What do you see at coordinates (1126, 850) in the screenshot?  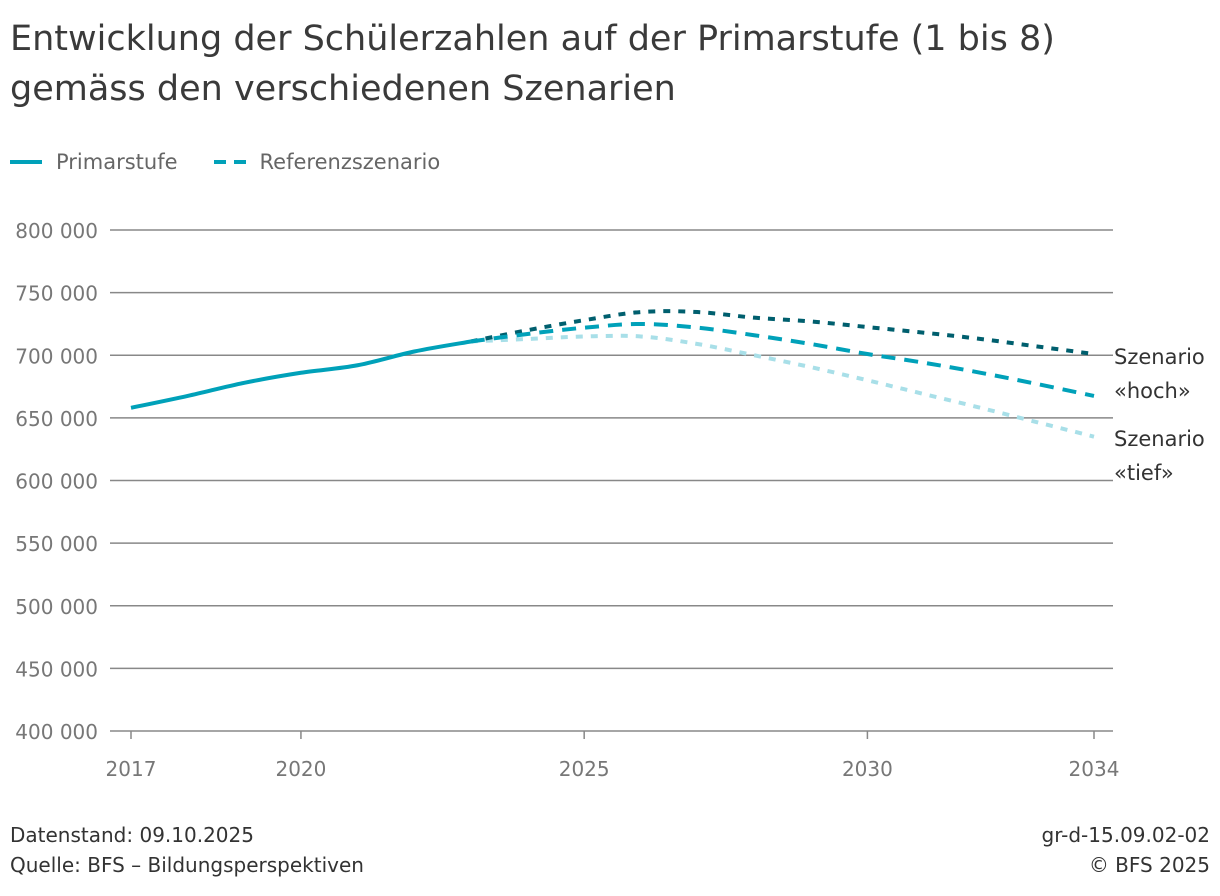 I see `footer-right: gr-d-15.09.02-02 © BFS 2025` at bounding box center [1126, 850].